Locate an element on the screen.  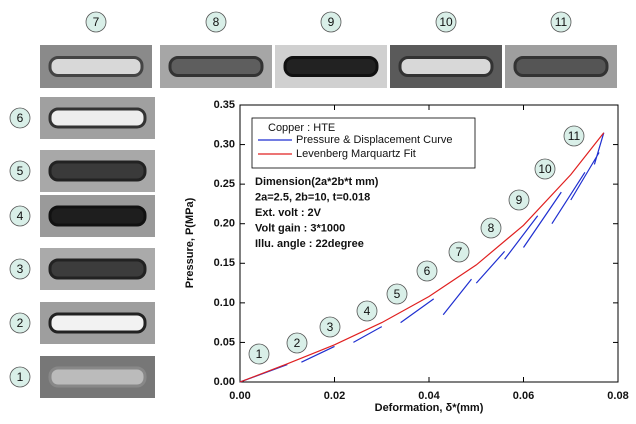
x-tick-label: 0.08 is located at coordinates (617, 396).